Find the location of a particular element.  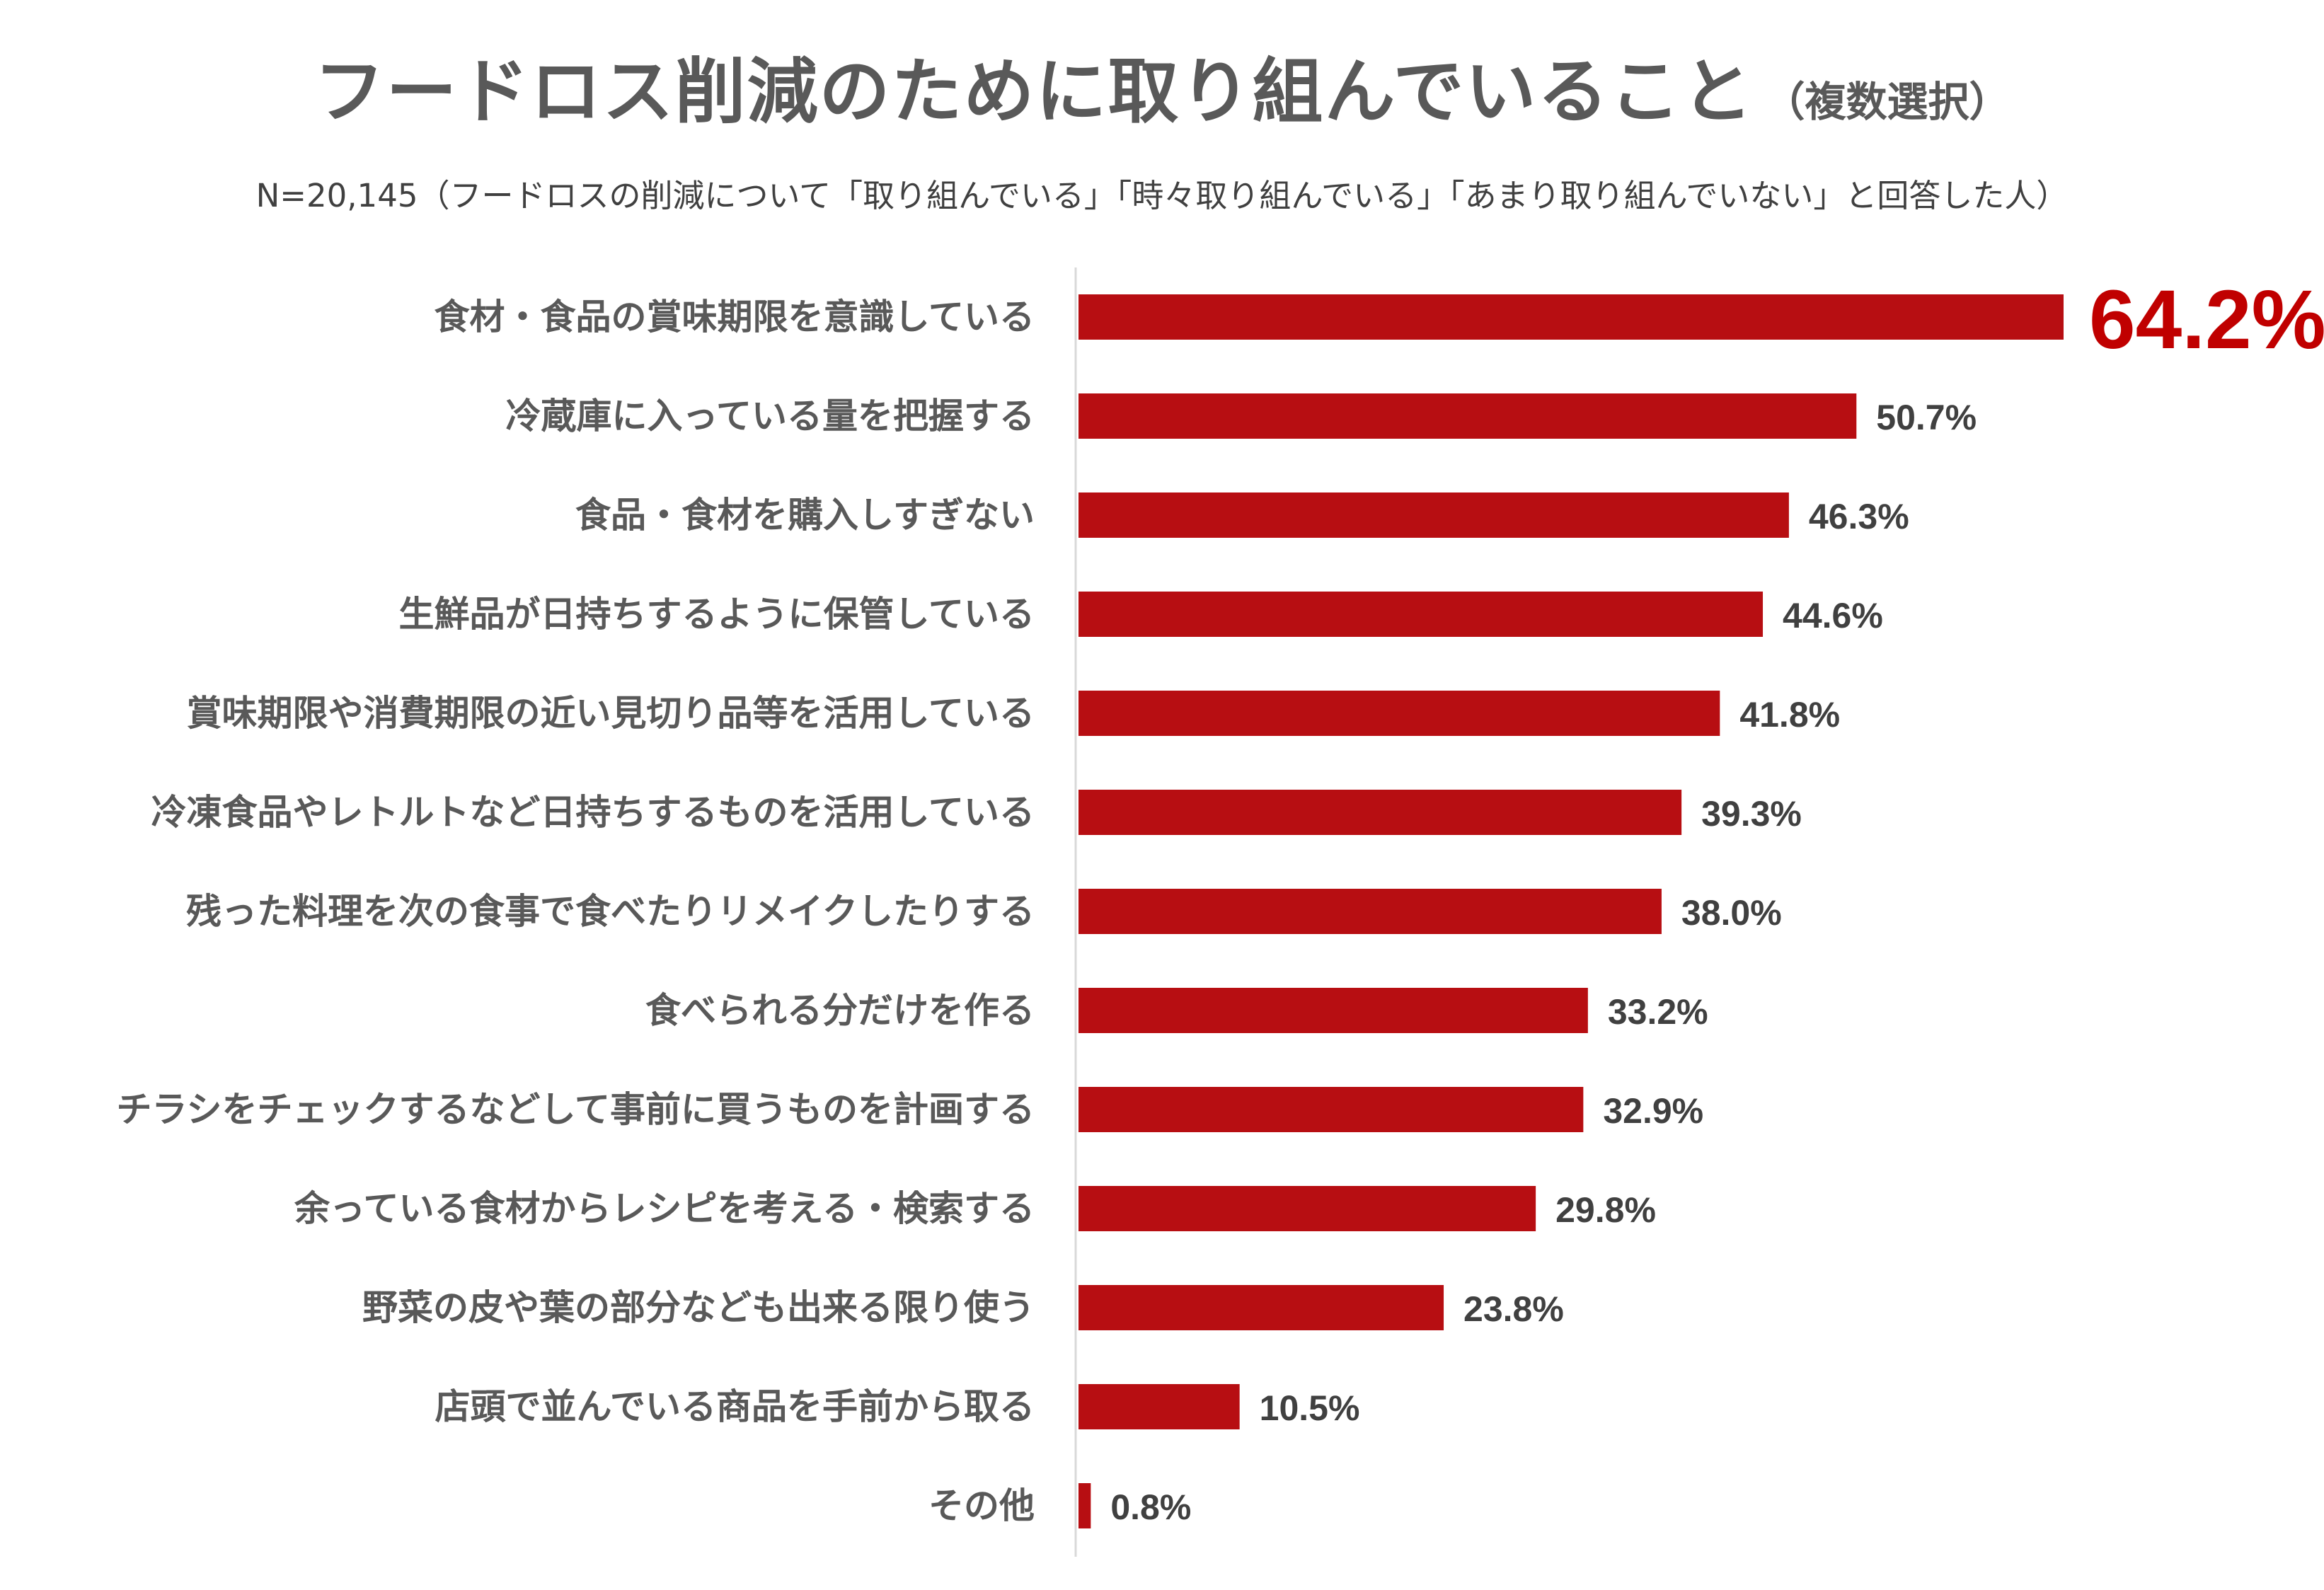

category-label-1: 食材・食品の賞味期限を意識している is located at coordinates (735, 317).